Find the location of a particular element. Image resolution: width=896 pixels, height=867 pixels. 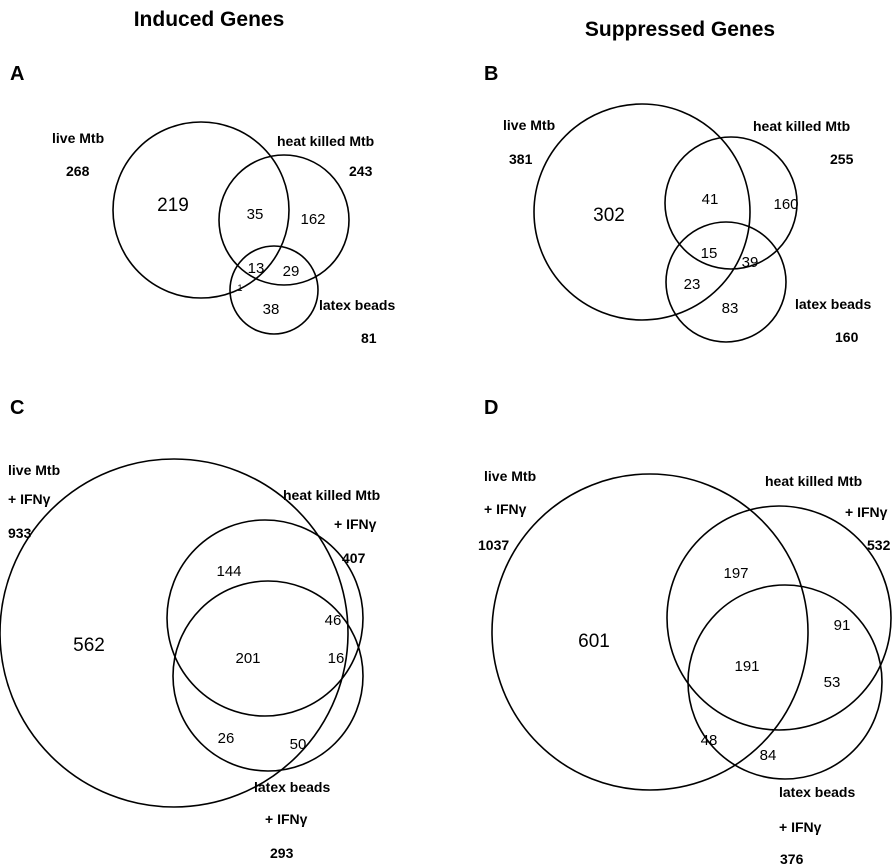

panel-c-heat-killed-circle is located at coordinates (265, 618).